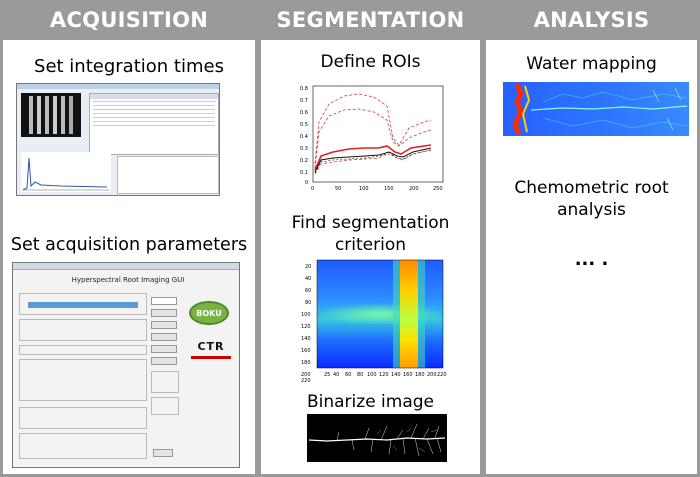 This screenshot has width=700, height=477. I want to click on step-chemometric-root-analysis: Chemometric root analysis, so click(591, 199).